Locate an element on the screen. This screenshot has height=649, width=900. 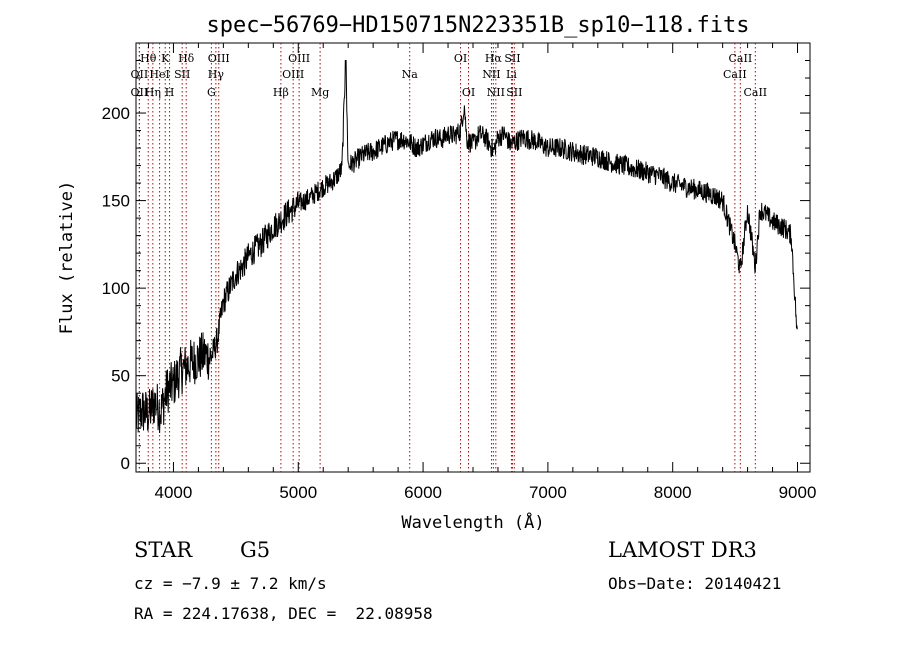
x-axis-label: Wavelength (Å) is located at coordinates (472, 522).